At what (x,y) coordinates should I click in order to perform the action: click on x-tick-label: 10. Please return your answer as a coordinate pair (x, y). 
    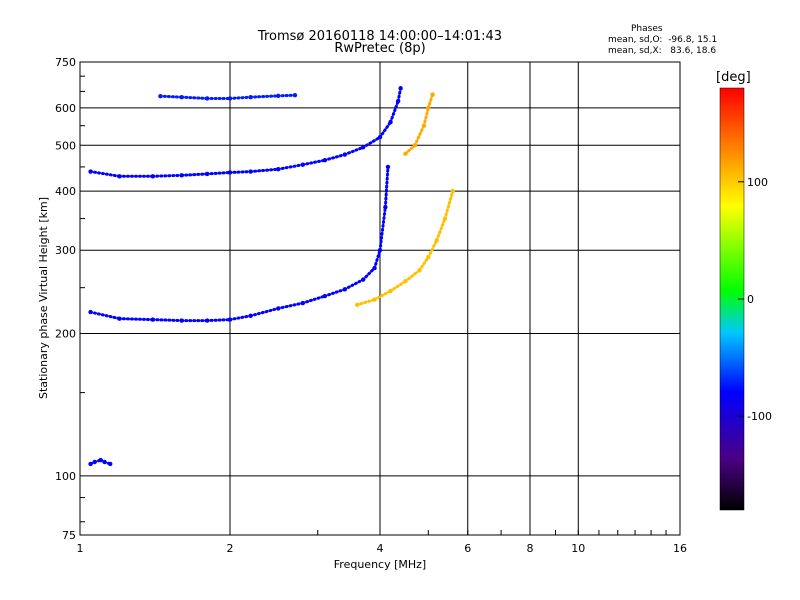
    Looking at the image, I should click on (578, 548).